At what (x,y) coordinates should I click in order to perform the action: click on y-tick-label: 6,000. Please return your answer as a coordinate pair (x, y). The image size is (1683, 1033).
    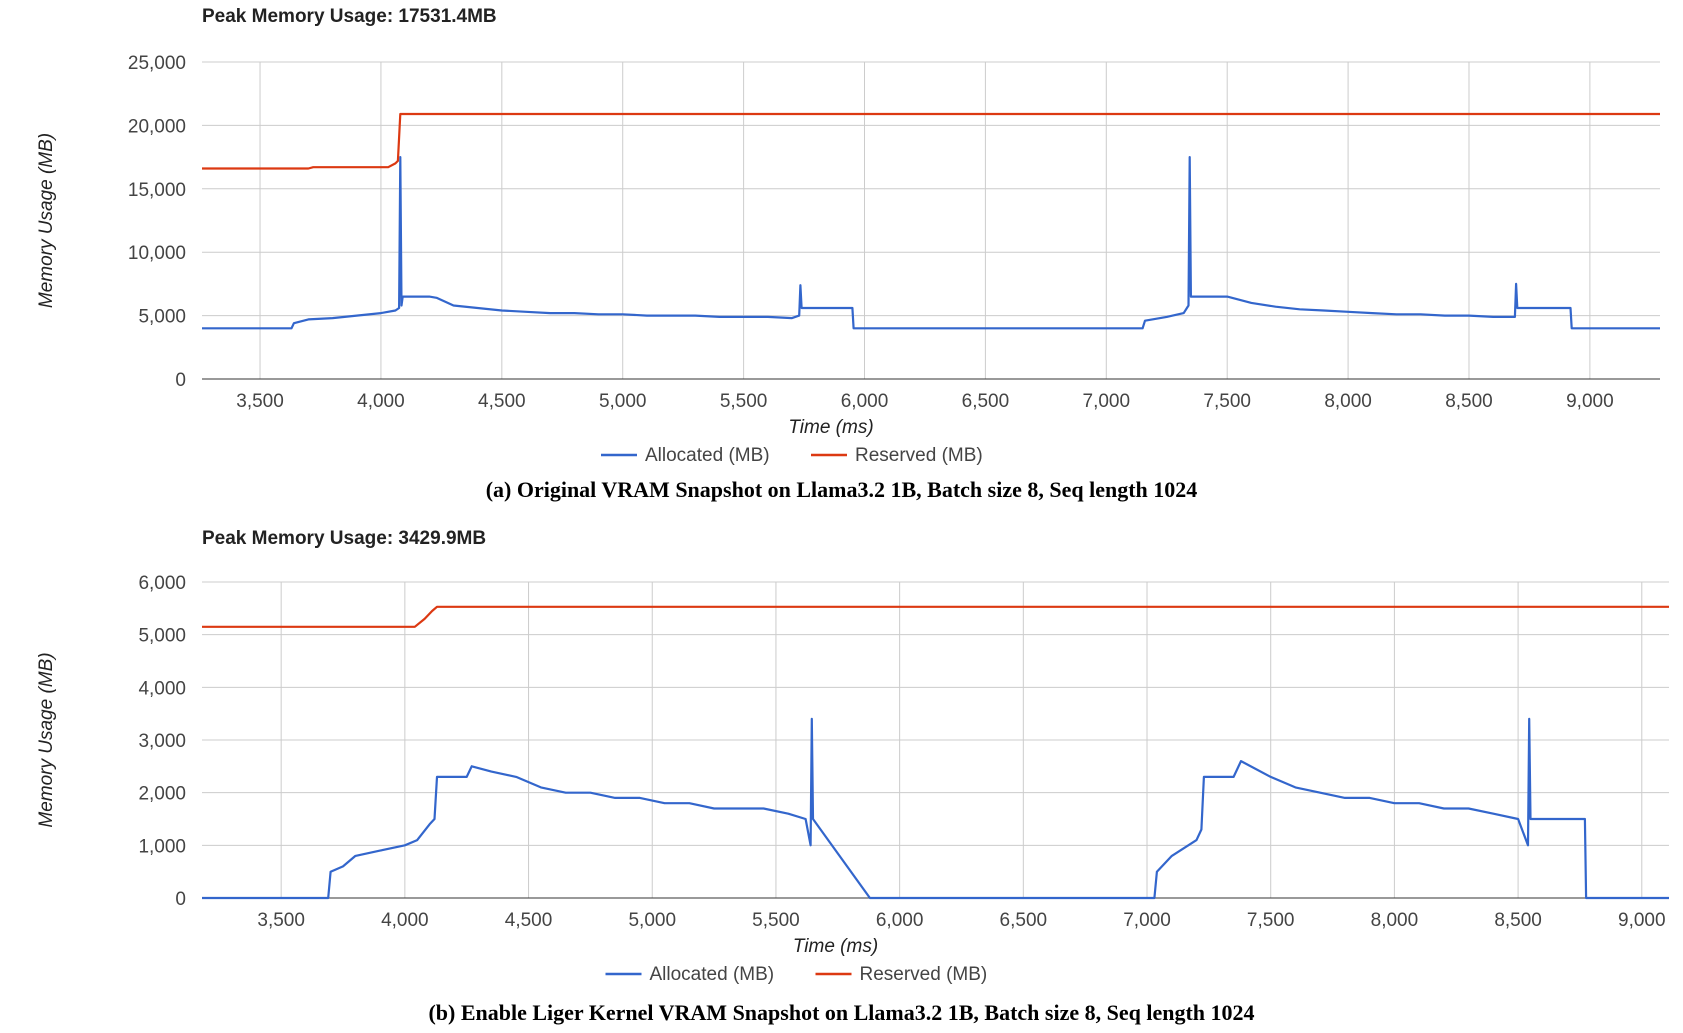
    Looking at the image, I should click on (162, 583).